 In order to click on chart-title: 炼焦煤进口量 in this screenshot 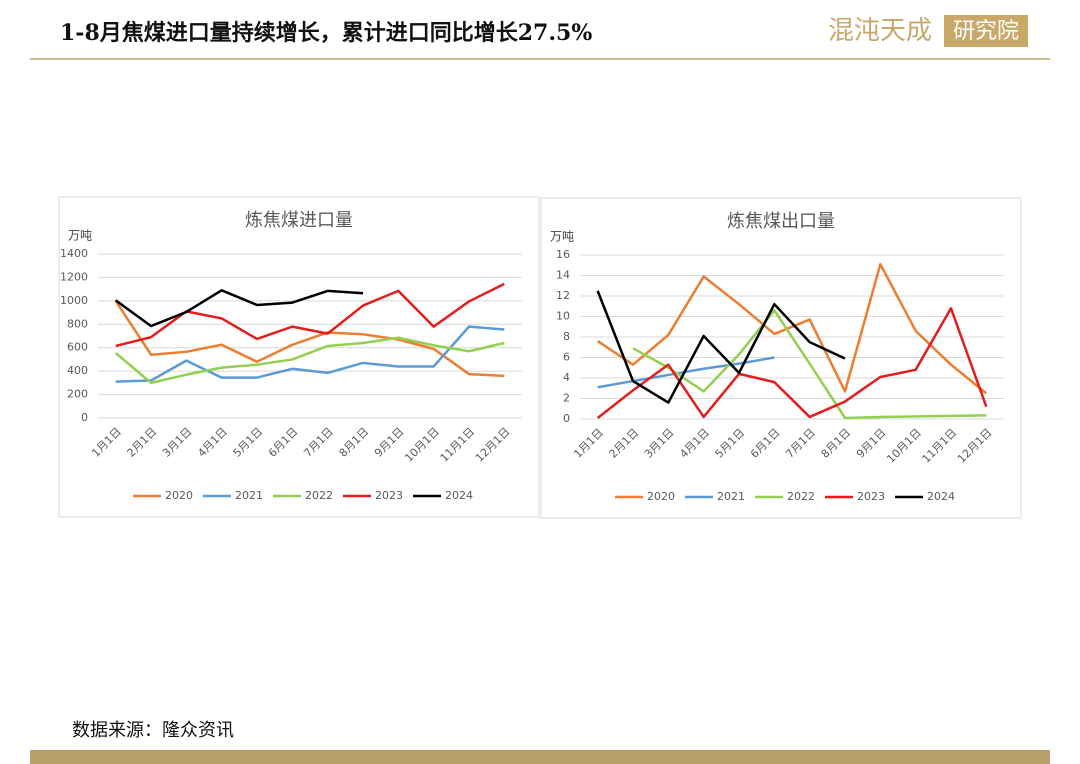, I will do `click(299, 220)`.